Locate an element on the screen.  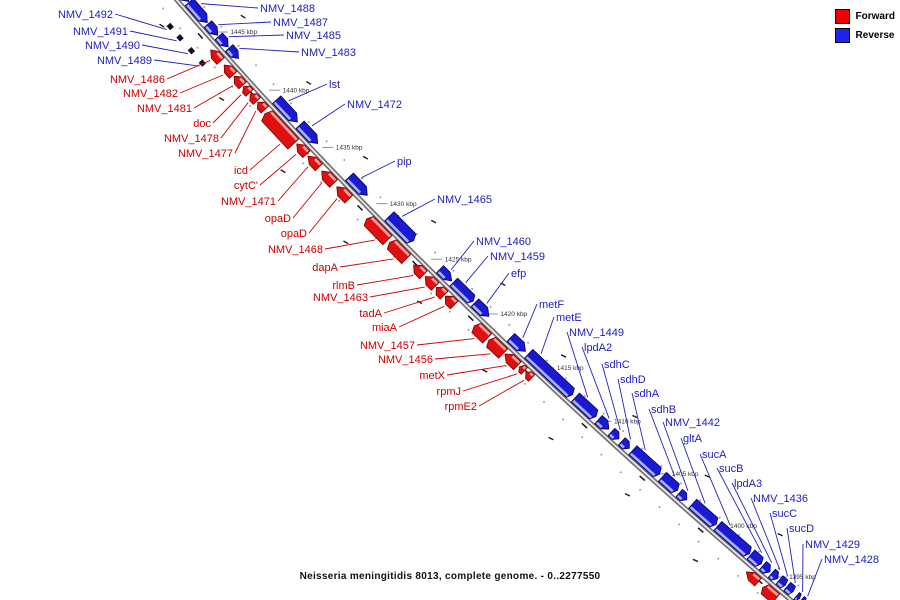
gene-glyph-lst is located at coordinates (285, 109).